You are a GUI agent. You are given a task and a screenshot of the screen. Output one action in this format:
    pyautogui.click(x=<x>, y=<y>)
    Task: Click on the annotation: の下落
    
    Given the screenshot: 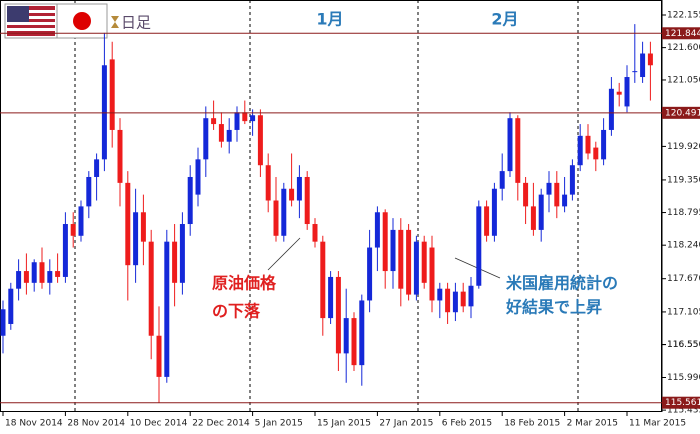 What is the action you would take?
    pyautogui.click(x=236, y=311)
    